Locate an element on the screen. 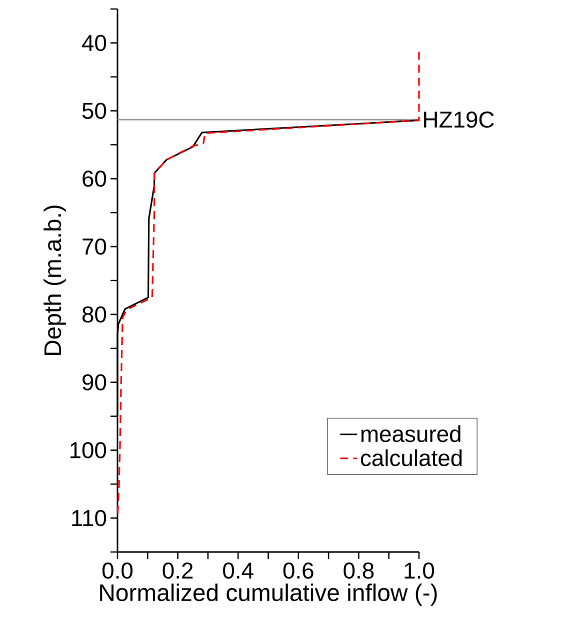 Image resolution: width=571 pixels, height=637 pixels. x-tick-label: 0.4 is located at coordinates (238, 570).